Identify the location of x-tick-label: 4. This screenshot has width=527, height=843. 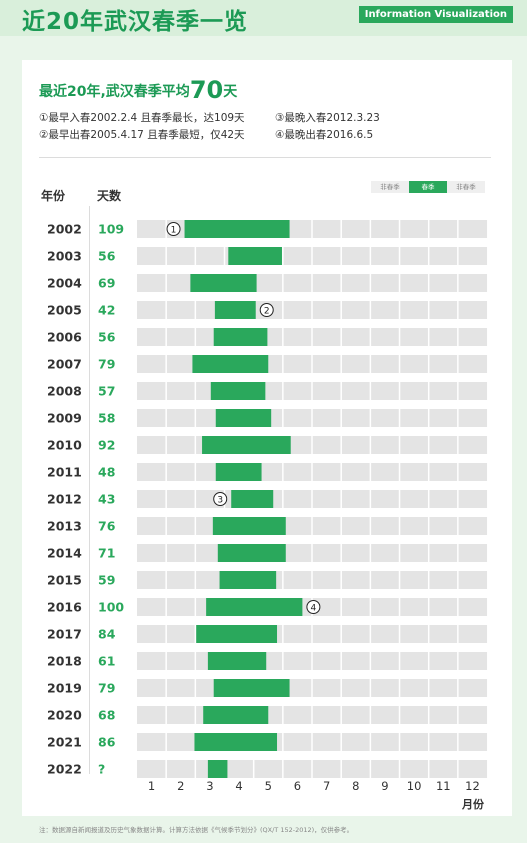
(238, 786).